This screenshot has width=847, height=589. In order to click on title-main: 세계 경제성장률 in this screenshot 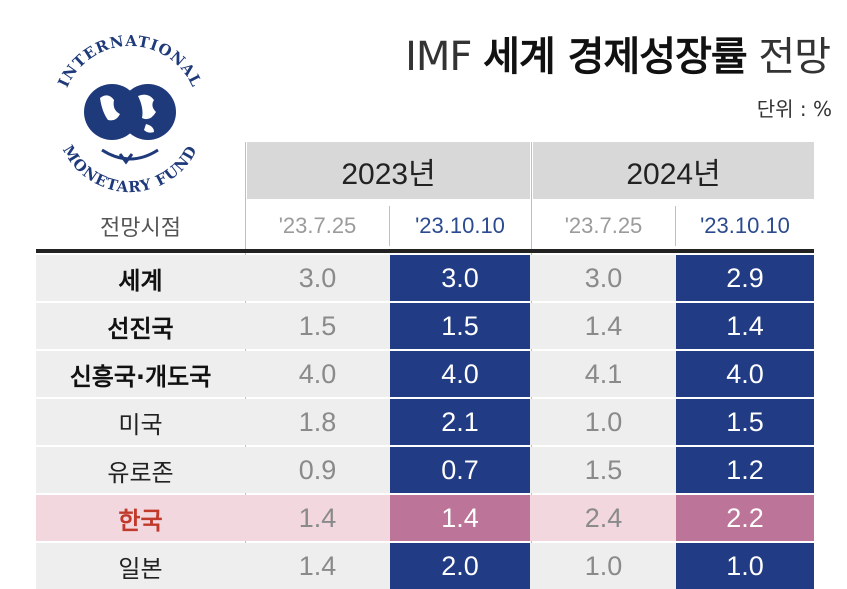, I will do `click(615, 57)`.